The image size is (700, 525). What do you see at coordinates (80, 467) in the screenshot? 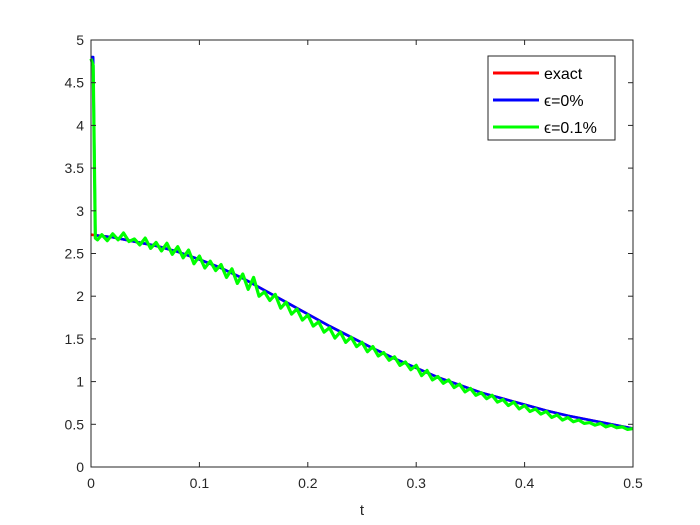
I see `y-tick-label: 0` at bounding box center [80, 467].